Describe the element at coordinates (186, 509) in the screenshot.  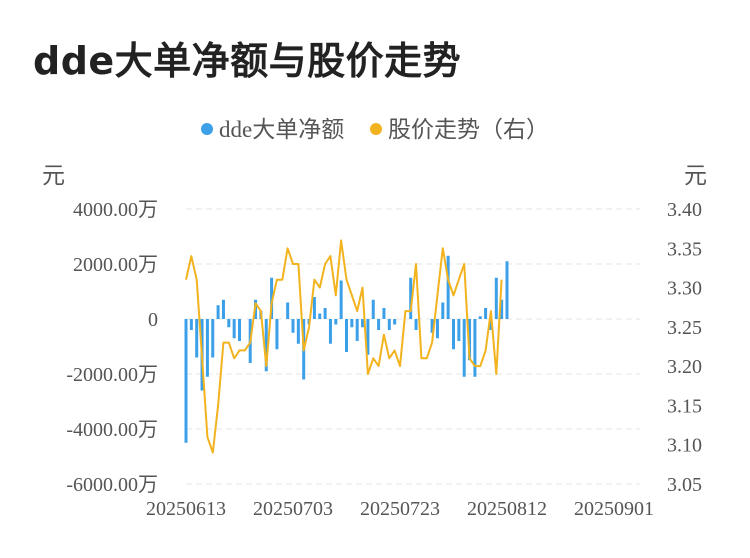
I see `x-axis-tick-label: 20250613` at that location.